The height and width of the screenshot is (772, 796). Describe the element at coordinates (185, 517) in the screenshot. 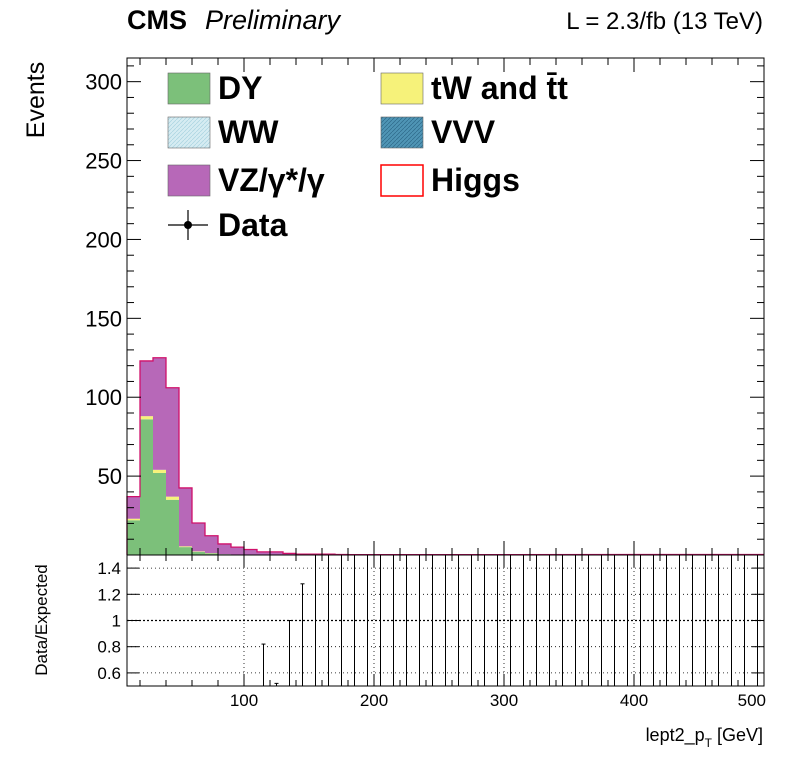

I see `bar-vz--4` at that location.